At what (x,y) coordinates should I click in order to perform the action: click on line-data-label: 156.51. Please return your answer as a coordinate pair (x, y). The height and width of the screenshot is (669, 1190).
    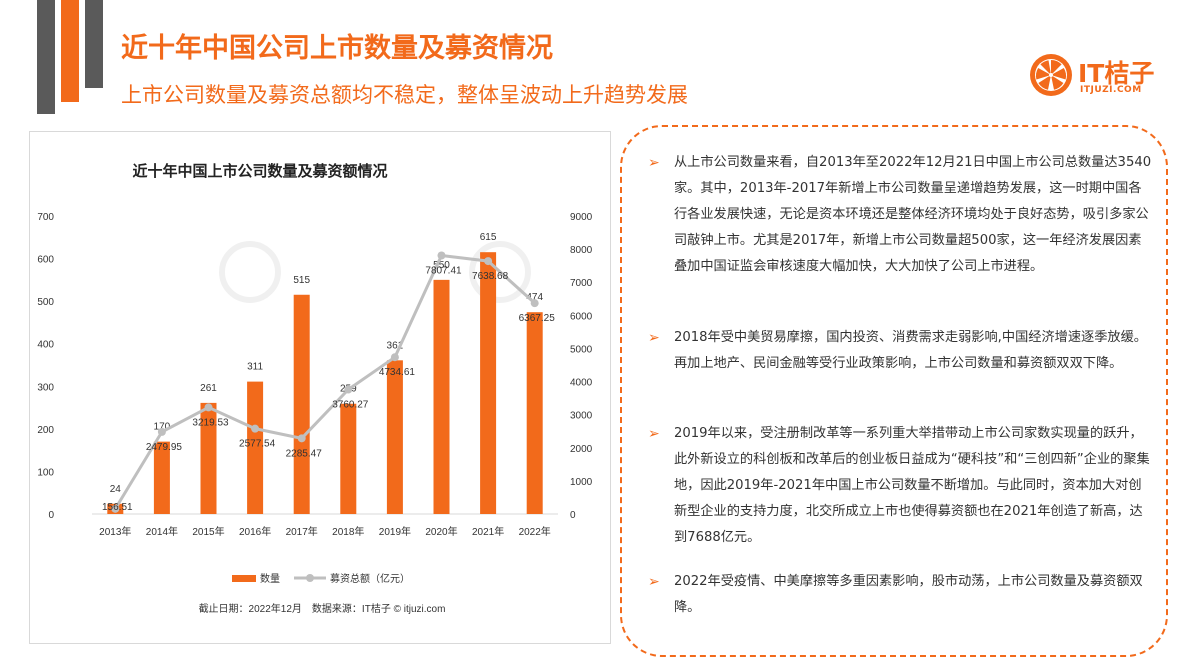
    Looking at the image, I should click on (117, 507).